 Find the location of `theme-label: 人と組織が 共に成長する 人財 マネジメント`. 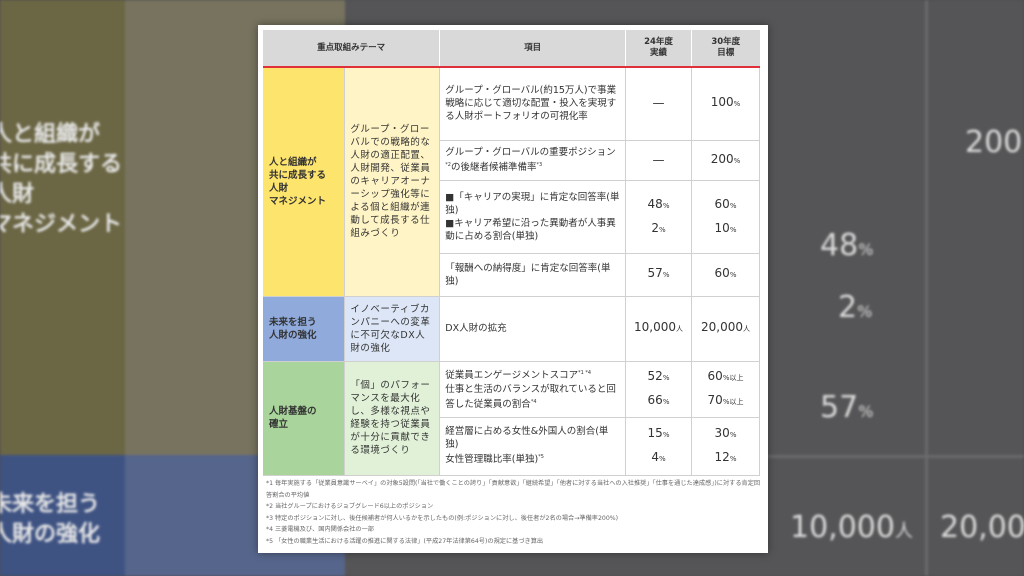

theme-label: 人と組織が 共に成長する 人財 マネジメント is located at coordinates (304, 182).